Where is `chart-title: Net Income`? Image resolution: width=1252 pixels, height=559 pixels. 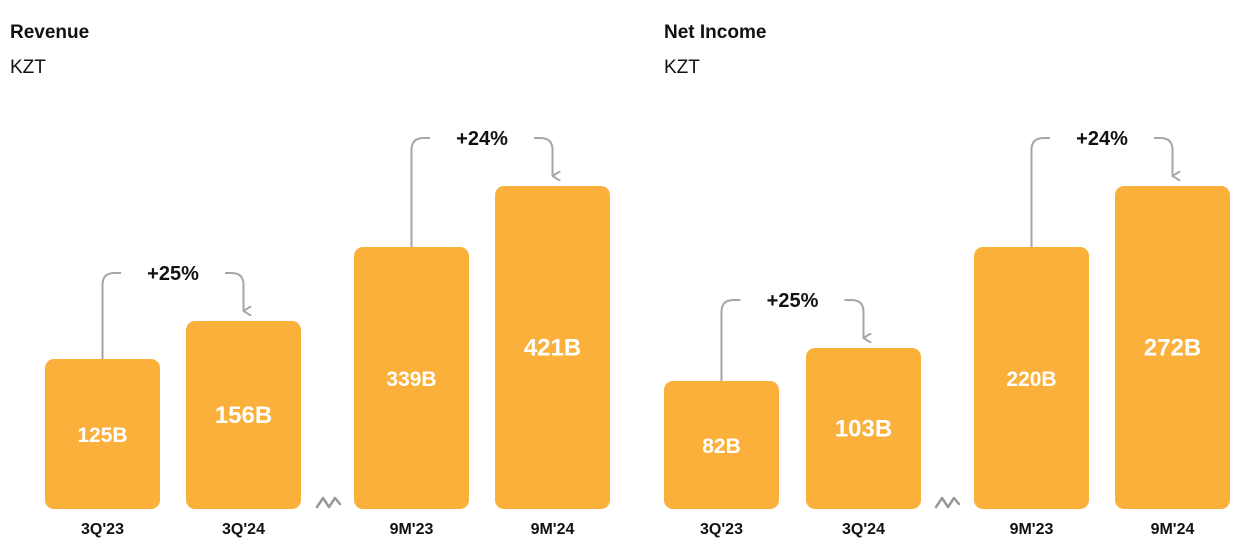
chart-title: Net Income is located at coordinates (715, 32).